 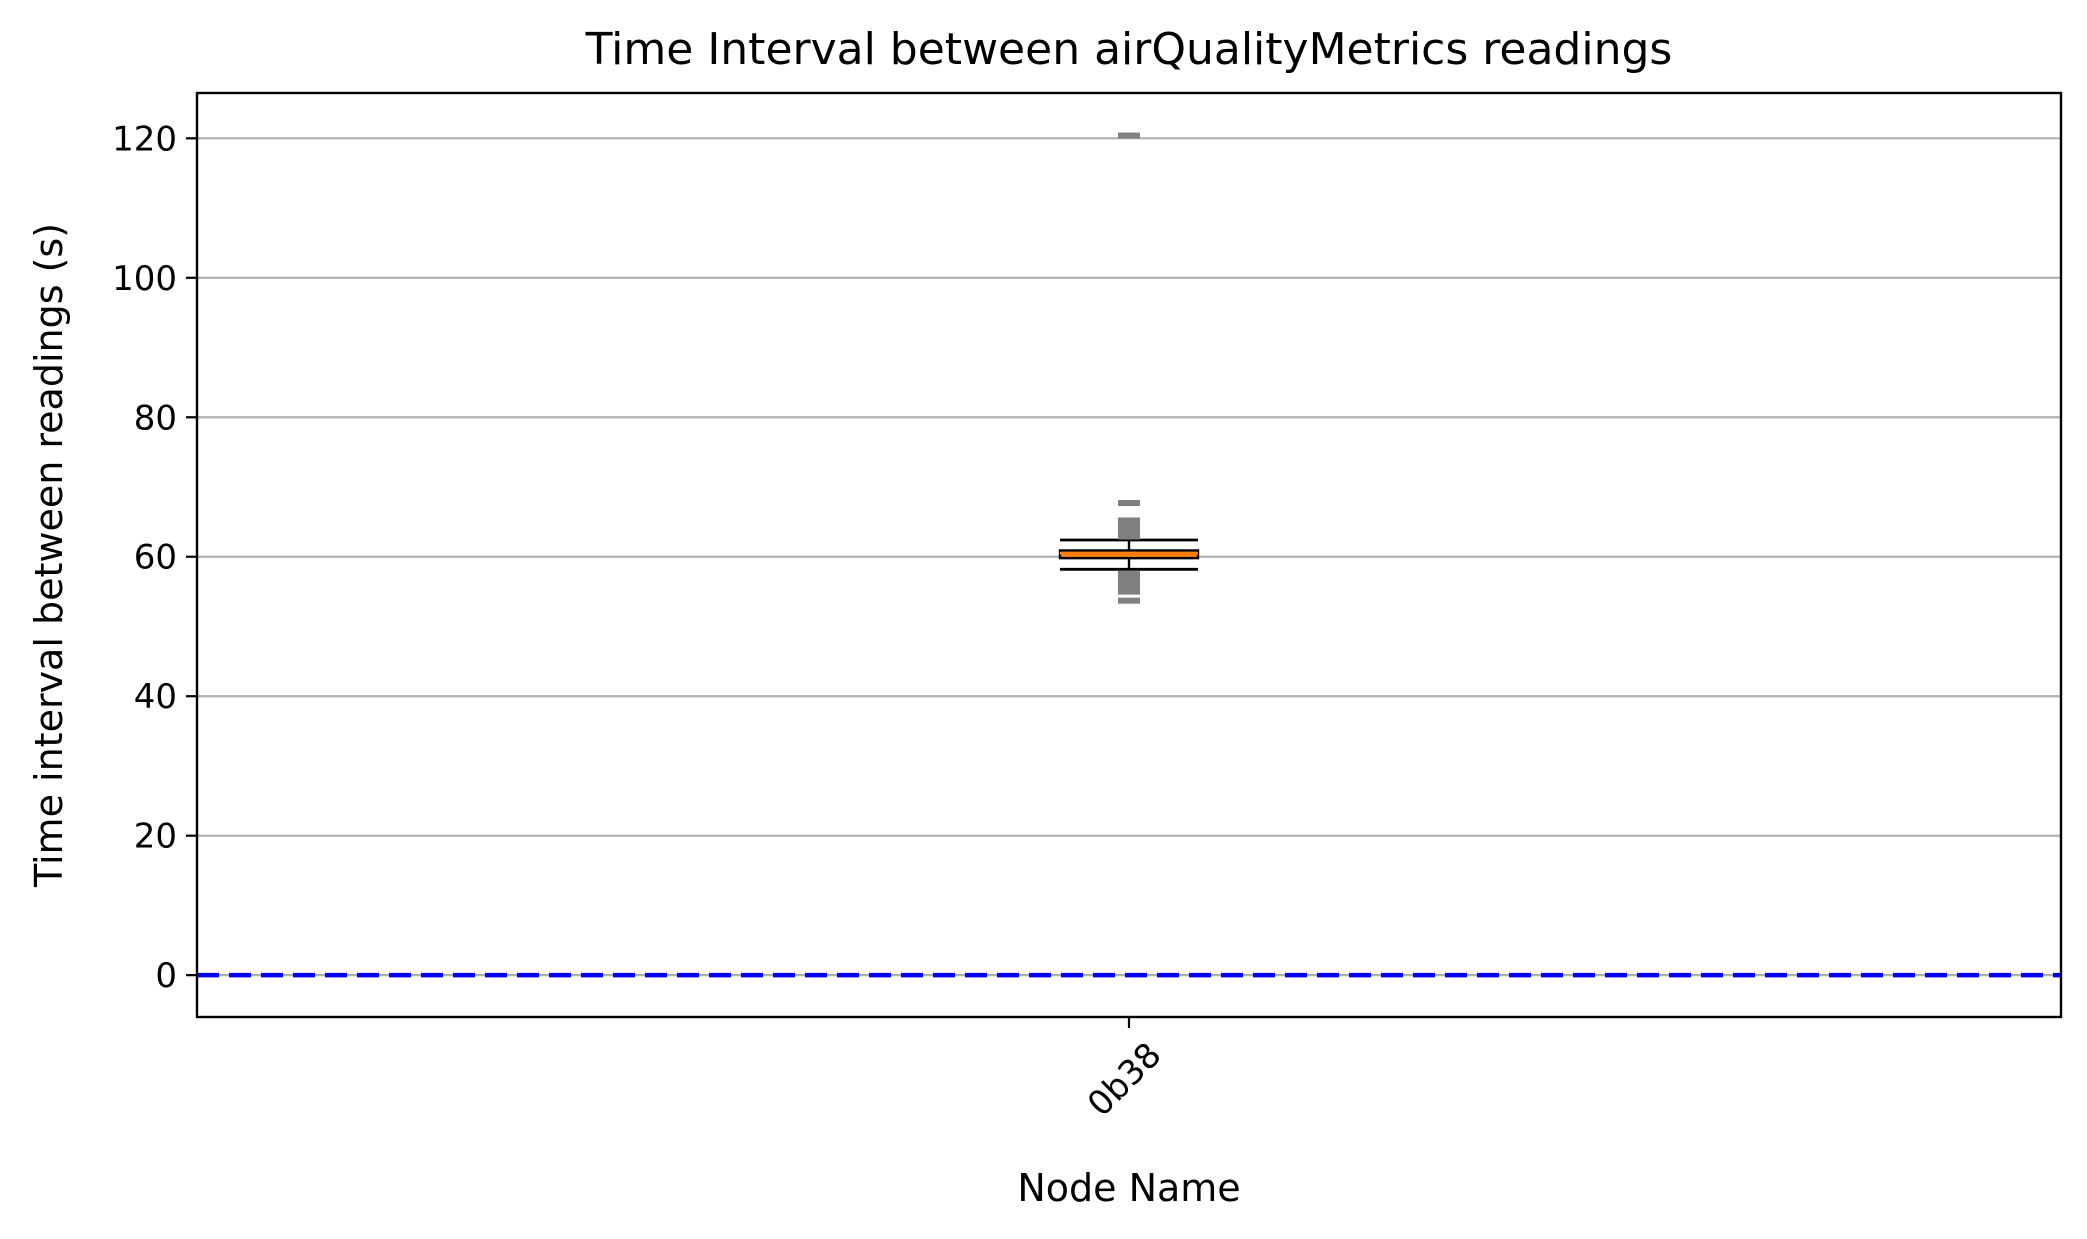 What do you see at coordinates (1124, 1079) in the screenshot?
I see `x-tick-label: 0b38` at bounding box center [1124, 1079].